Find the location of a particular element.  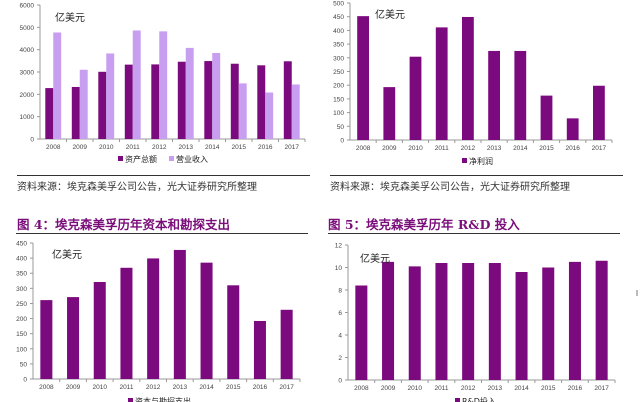

legend-label: 资产总额 is located at coordinates (141, 159).